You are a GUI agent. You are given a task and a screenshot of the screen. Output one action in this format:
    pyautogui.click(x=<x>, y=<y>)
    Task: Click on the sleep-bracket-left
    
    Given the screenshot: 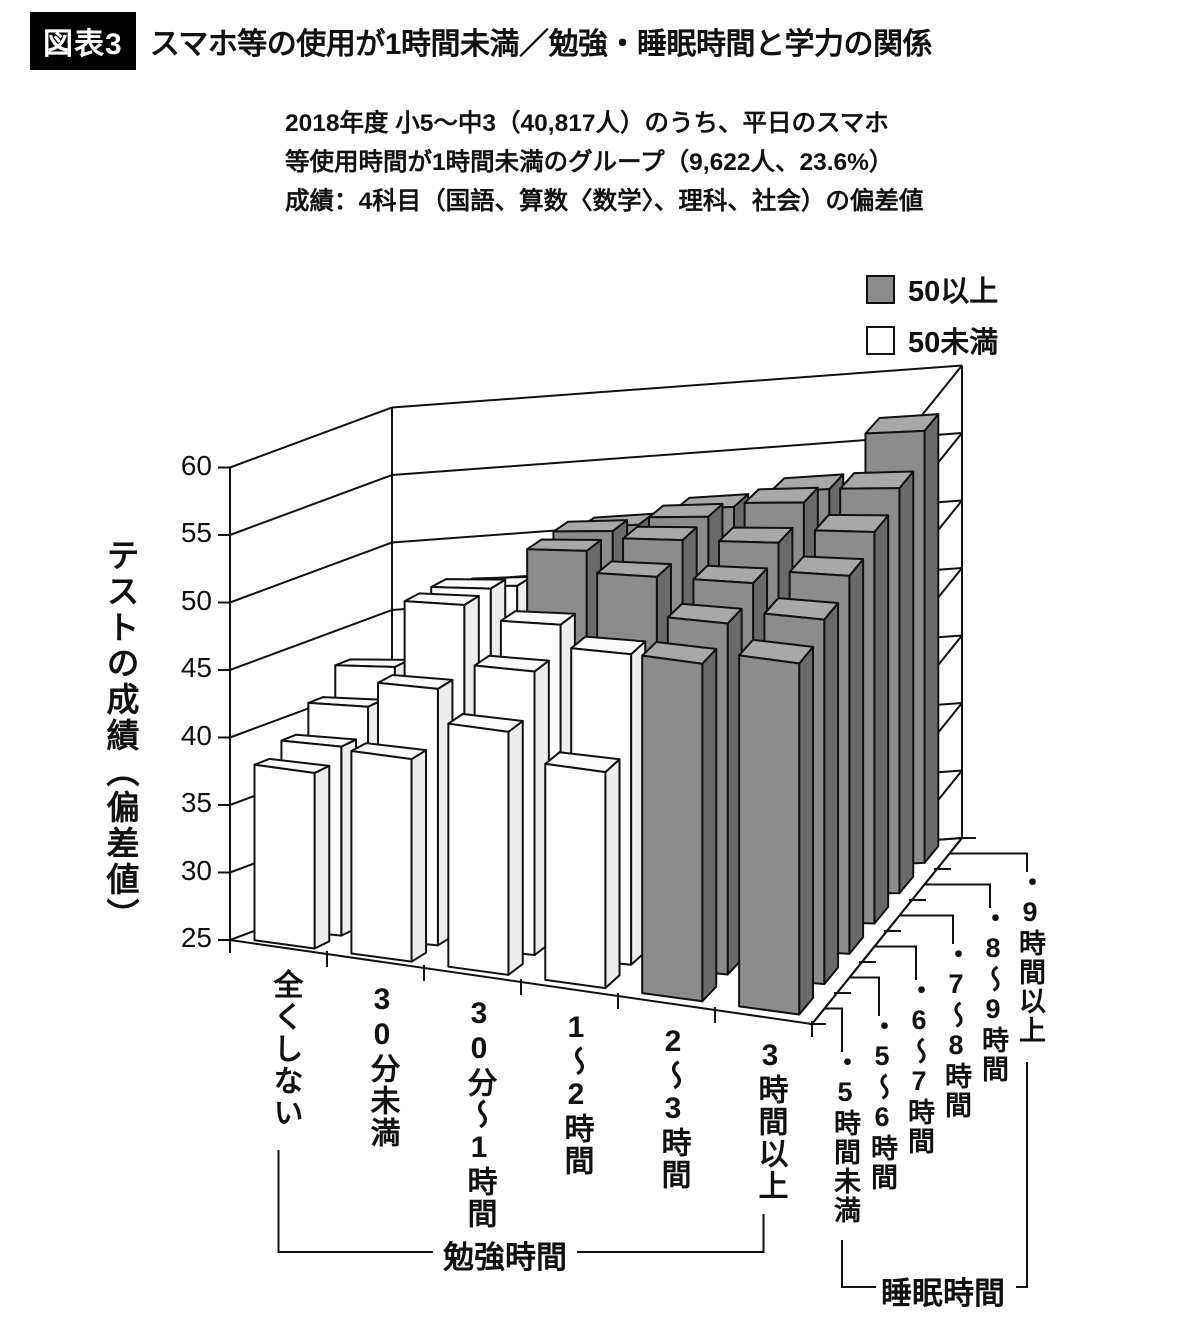 What is the action you would take?
    pyautogui.click(x=858, y=1264)
    